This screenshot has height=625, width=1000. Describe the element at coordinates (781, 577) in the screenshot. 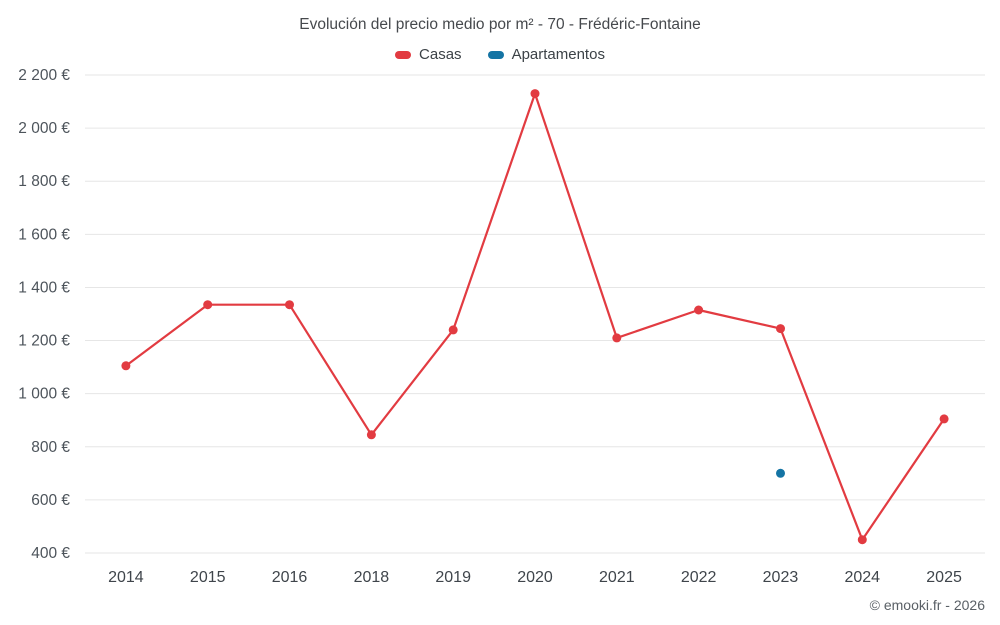

I see `x-tick-label: 2023` at that location.